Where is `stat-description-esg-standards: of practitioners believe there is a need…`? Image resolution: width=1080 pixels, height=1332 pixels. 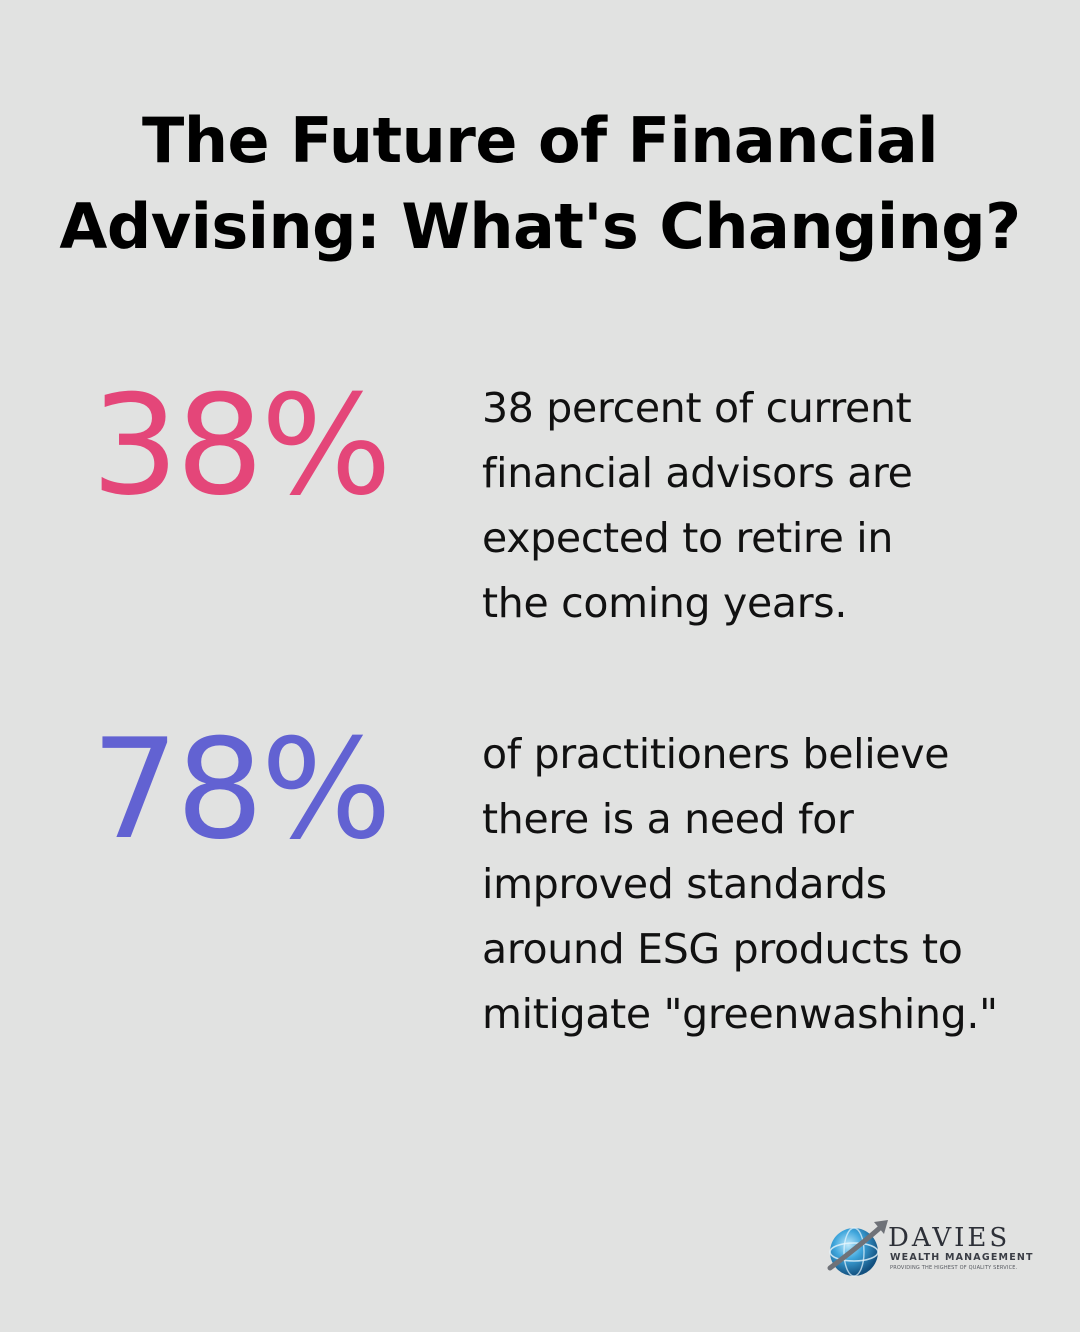
stat-description-esg-standards: of practitioners believe there is a need… is located at coordinates (740, 884).